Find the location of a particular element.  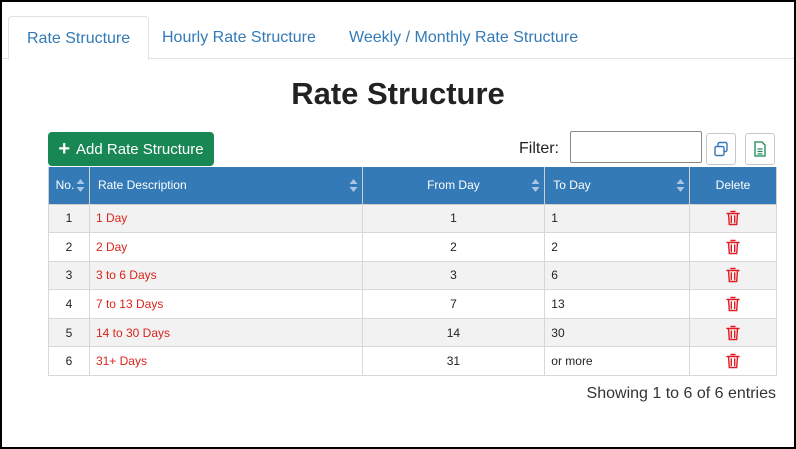

add-rate-structure-button: + Add Rate Structure is located at coordinates (131, 149).